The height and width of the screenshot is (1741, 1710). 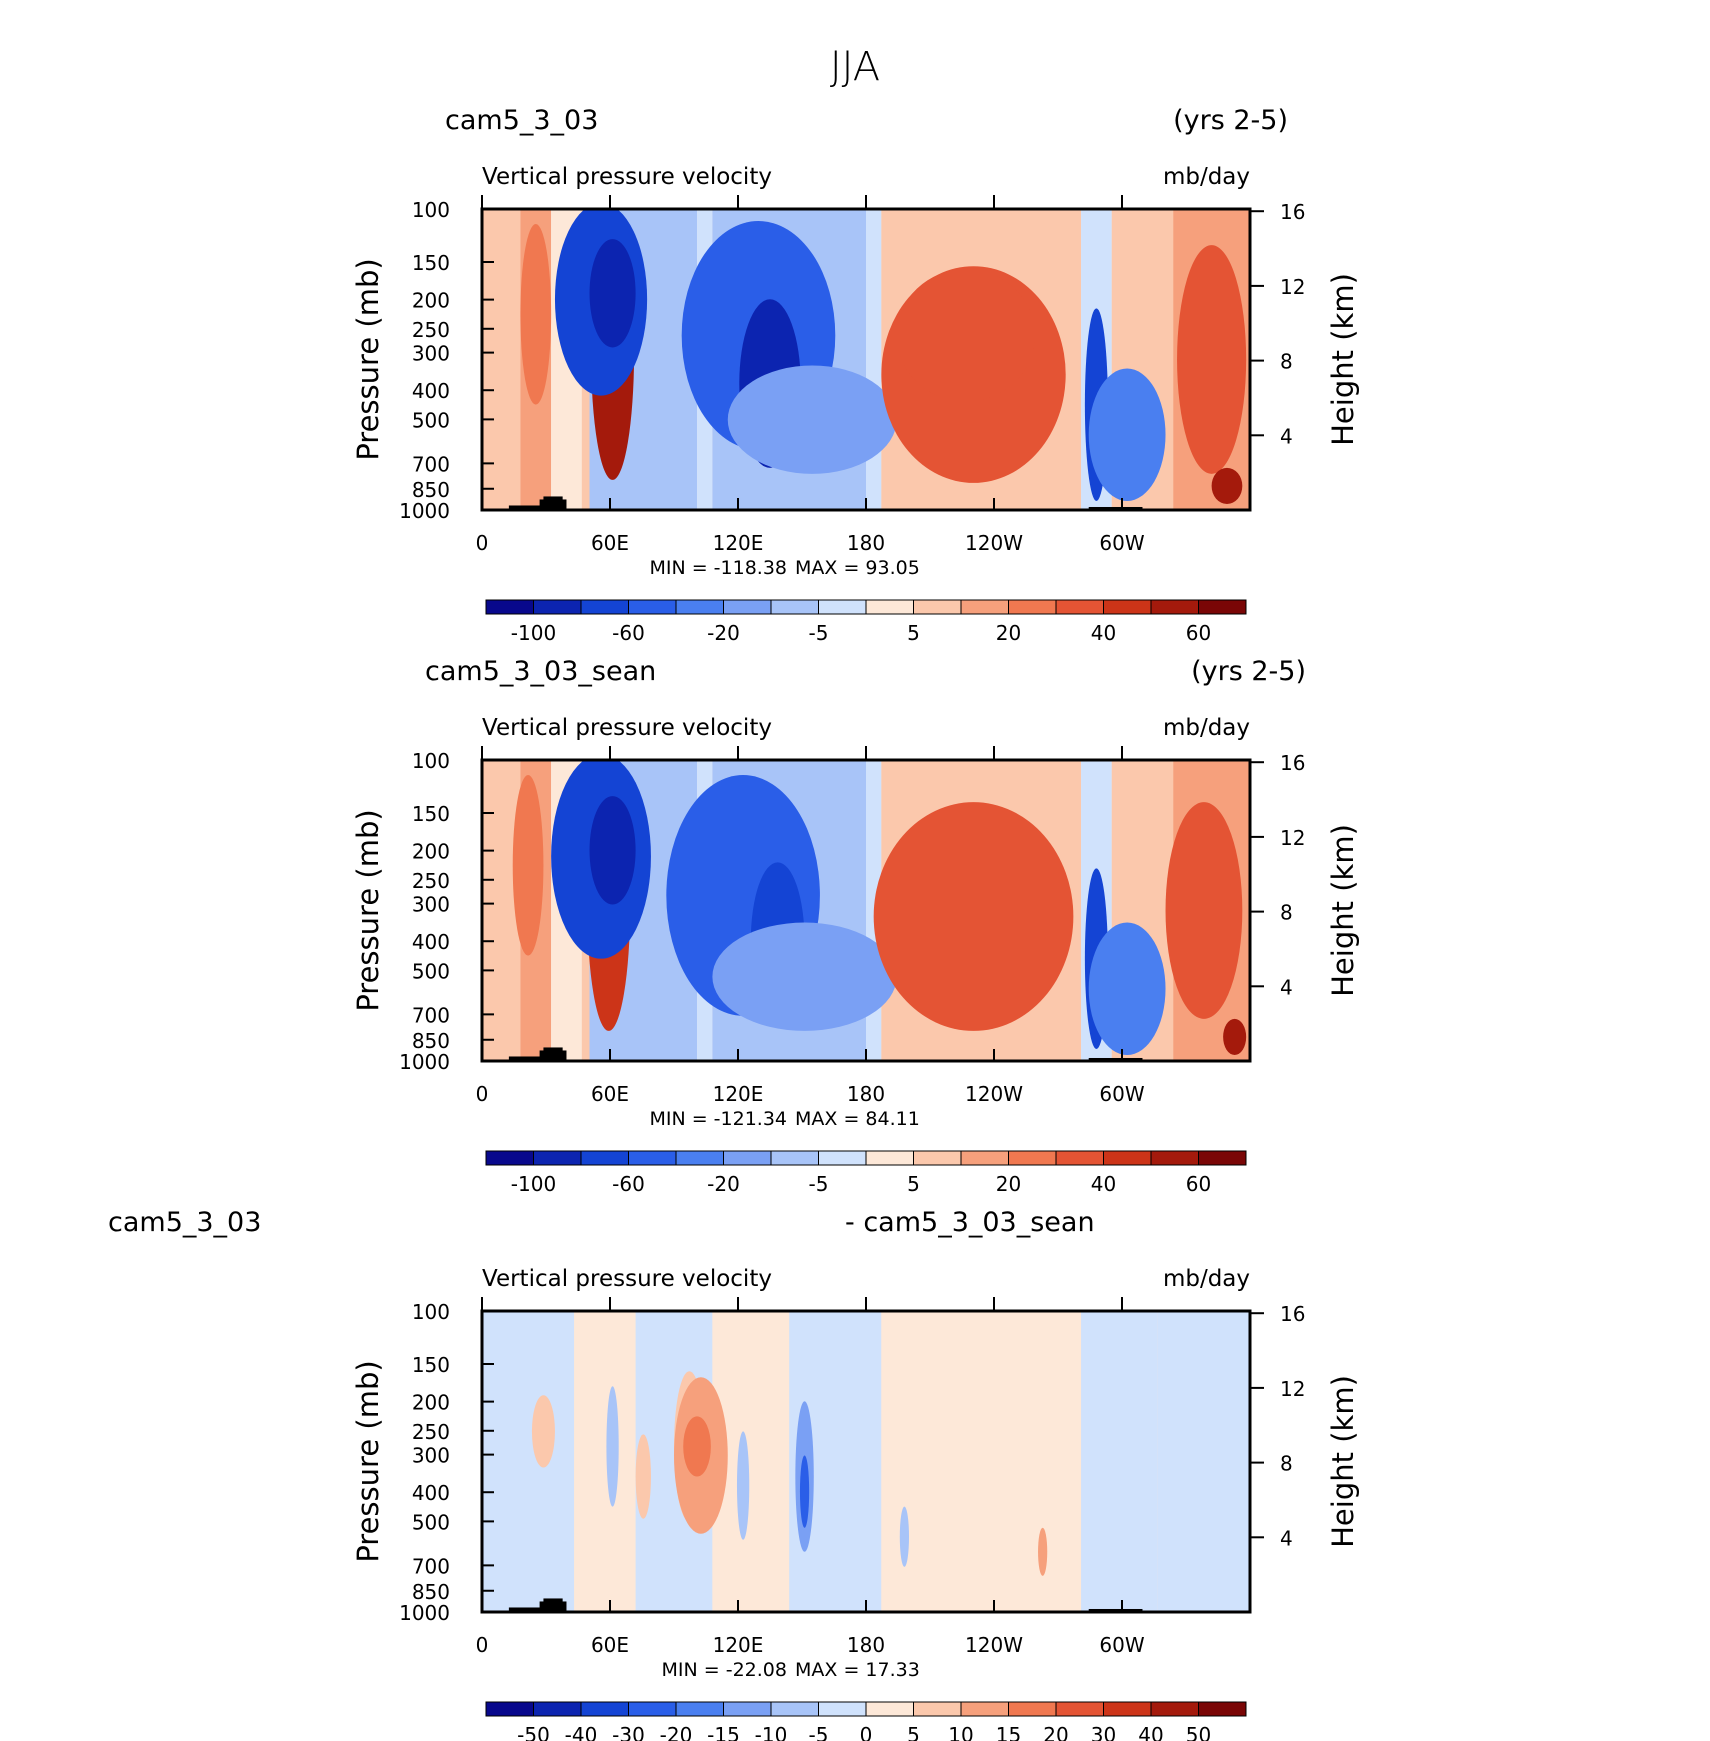 I want to click on colorbar: -50 -40 -30 -20 -15 -10 -5 0 5 10 15 20 30 40 50, so click(x=866, y=1721).